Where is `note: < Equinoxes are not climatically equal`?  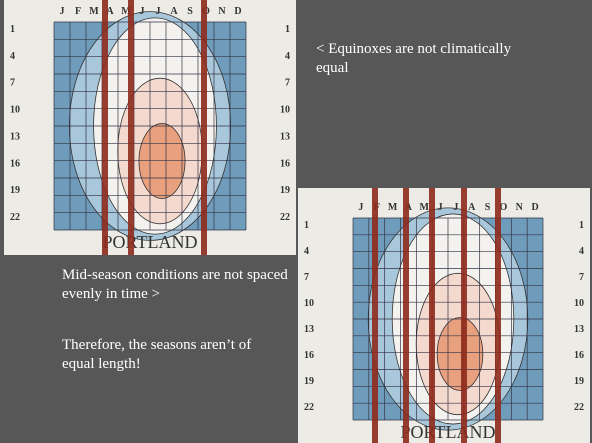 note: < Equinoxes are not climatically equal is located at coordinates (414, 58).